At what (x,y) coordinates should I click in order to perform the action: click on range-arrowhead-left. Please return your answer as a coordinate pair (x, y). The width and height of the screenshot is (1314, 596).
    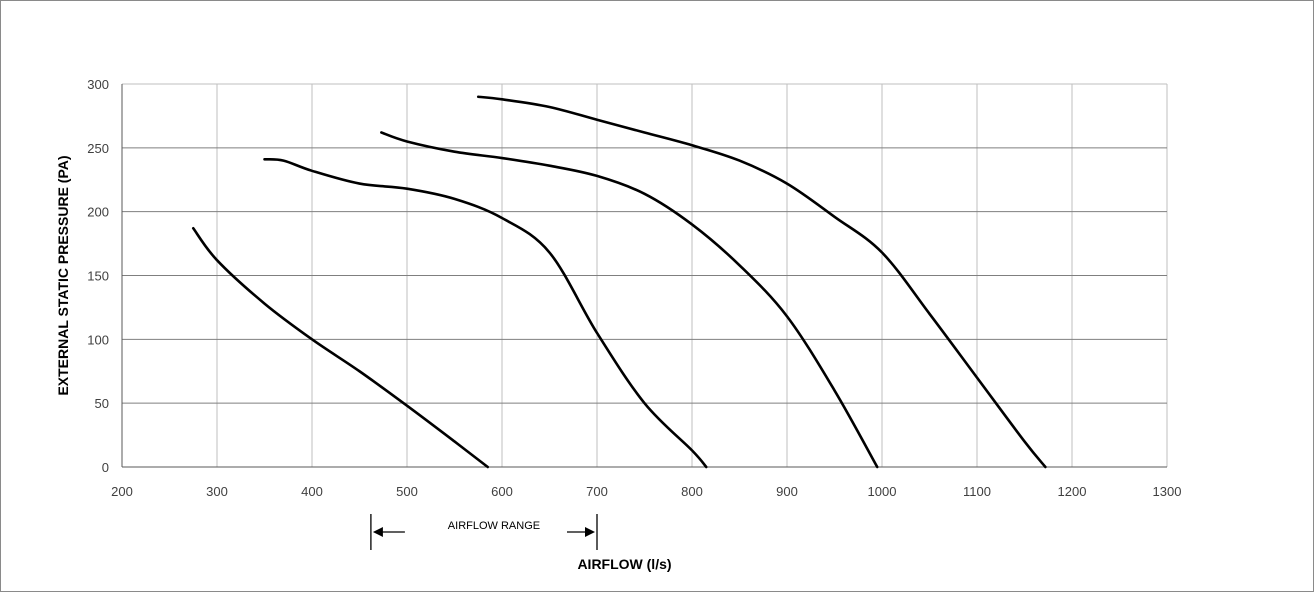
    Looking at the image, I should click on (377, 532).